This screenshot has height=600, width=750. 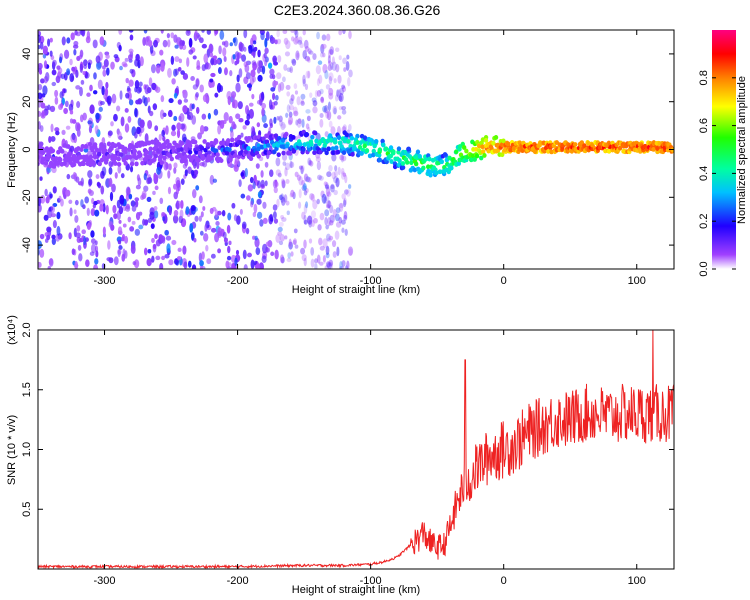 I want to click on x-tick-label: -300, so click(x=105, y=281).